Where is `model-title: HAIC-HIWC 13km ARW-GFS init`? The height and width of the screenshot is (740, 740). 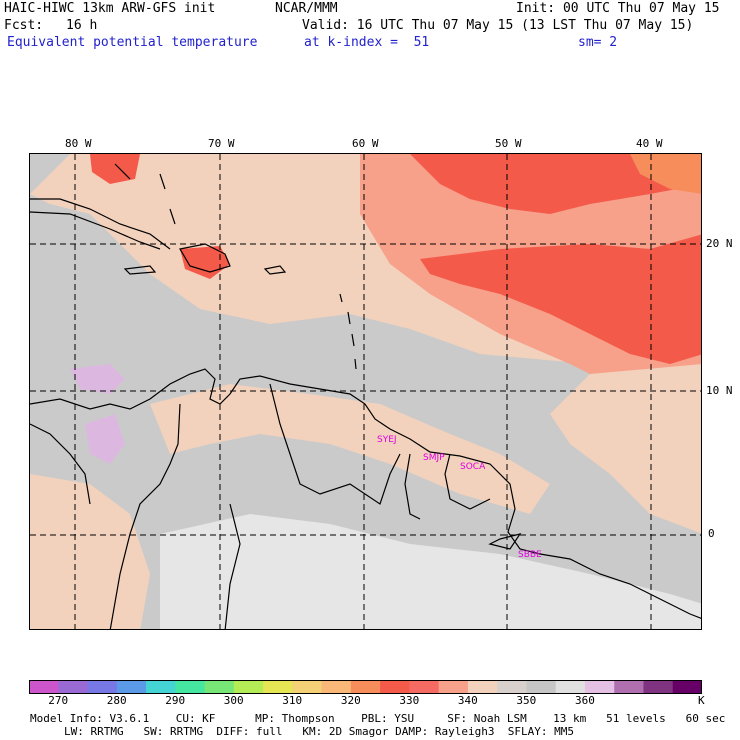 model-title: HAIC-HIWC 13km ARW-GFS init is located at coordinates (110, 8).